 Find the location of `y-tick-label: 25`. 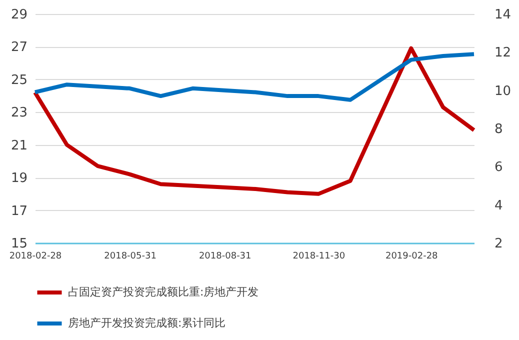

y-tick-label: 25 is located at coordinates (19, 80).